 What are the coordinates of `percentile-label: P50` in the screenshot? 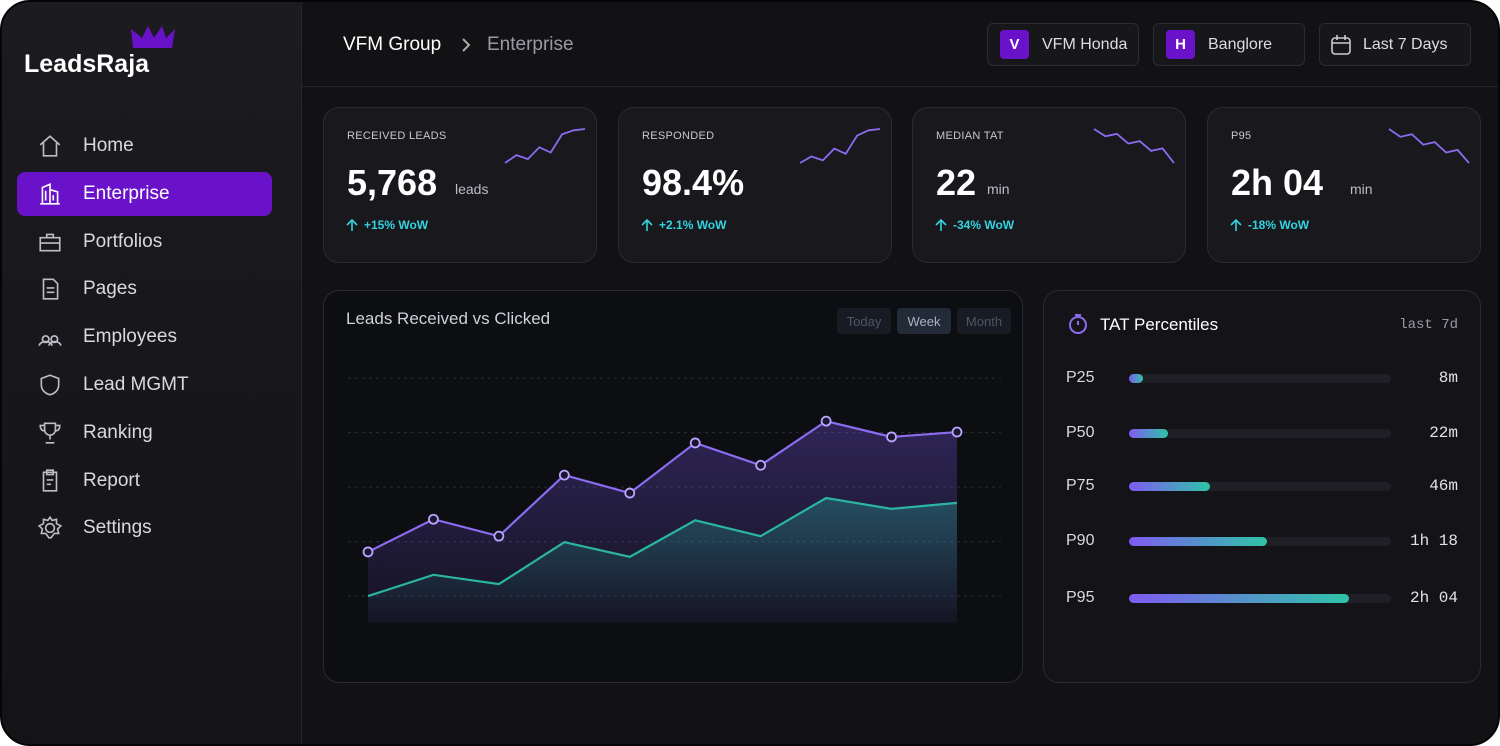 It's located at (1080, 432).